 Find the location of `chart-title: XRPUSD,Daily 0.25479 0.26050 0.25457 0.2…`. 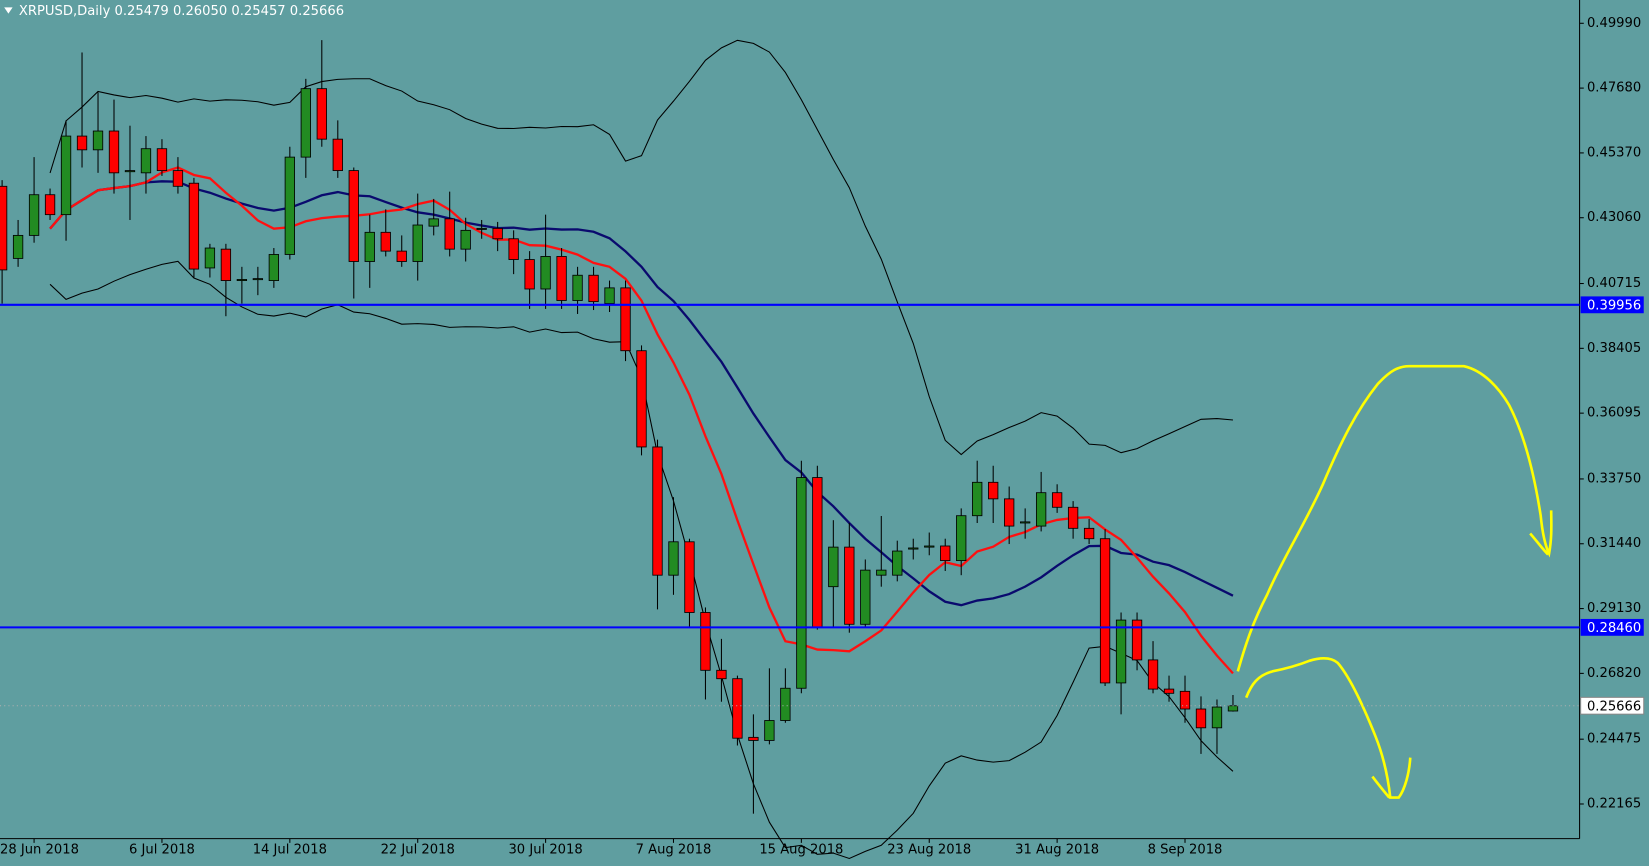

chart-title: XRPUSD,Daily 0.25479 0.26050 0.25457 0.2… is located at coordinates (181, 11).